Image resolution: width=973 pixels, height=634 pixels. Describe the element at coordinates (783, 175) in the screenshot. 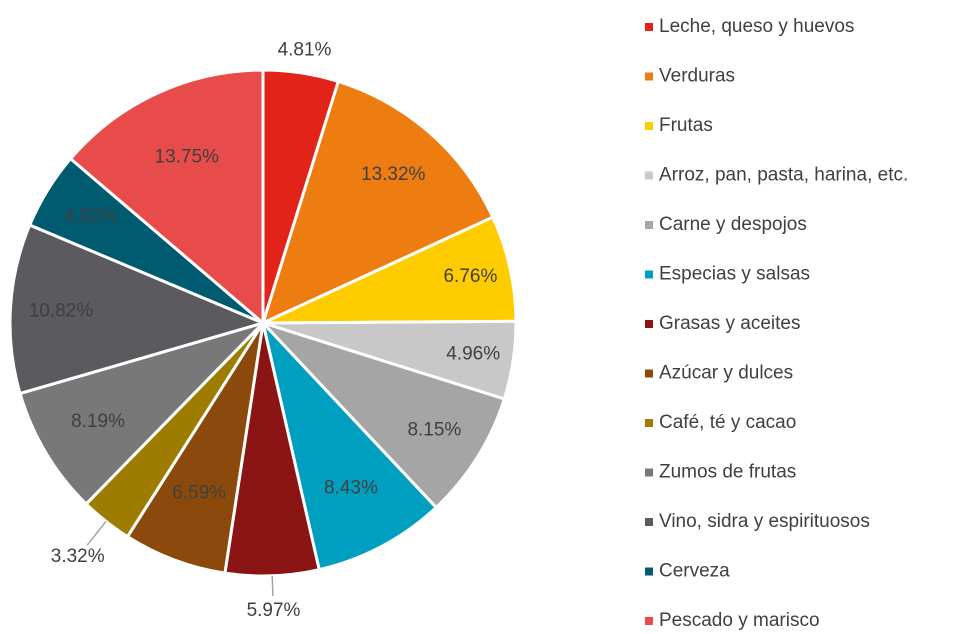

I see `legend-label: Arroz, pan, pasta, harina, etc.` at that location.